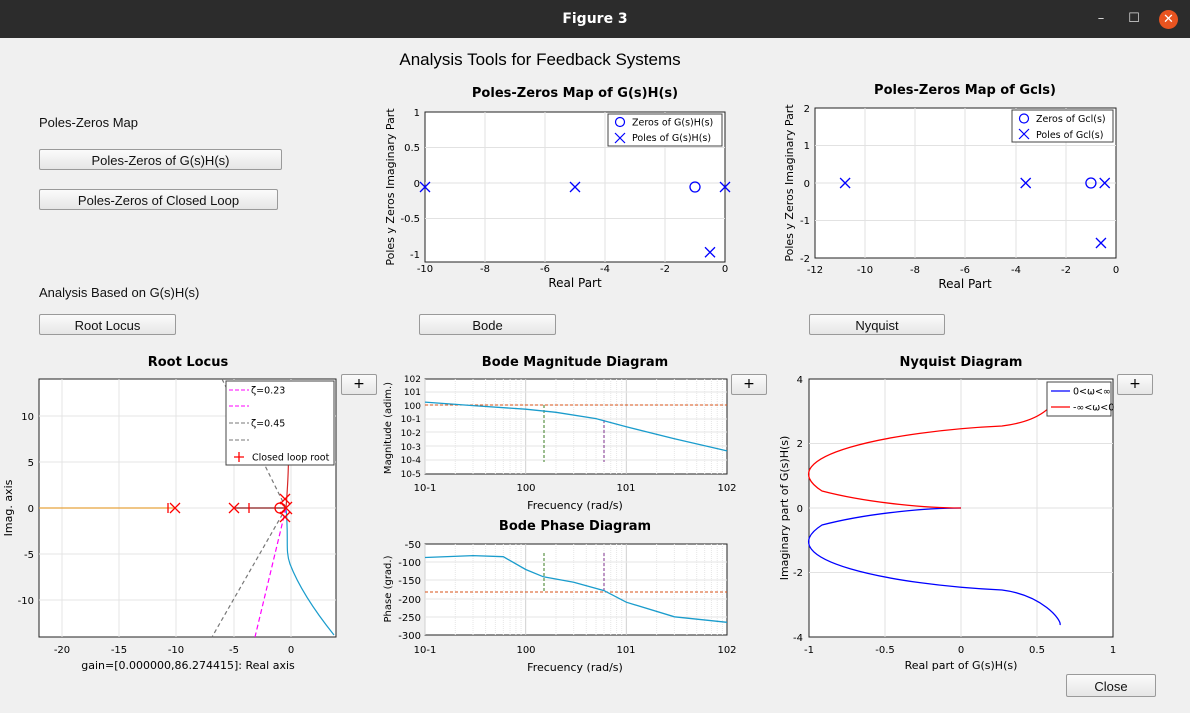  I want to click on pz1-xtick: -10, so click(425, 269).